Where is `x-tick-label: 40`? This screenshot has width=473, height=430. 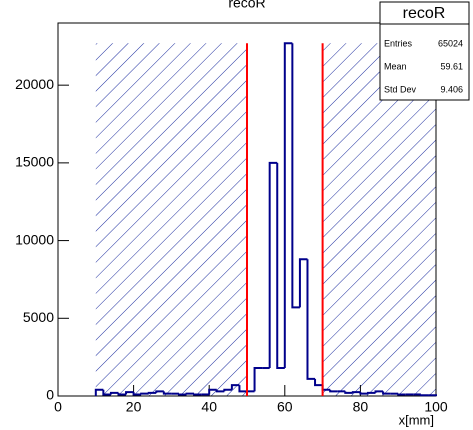
x-tick-label: 40 is located at coordinates (209, 407).